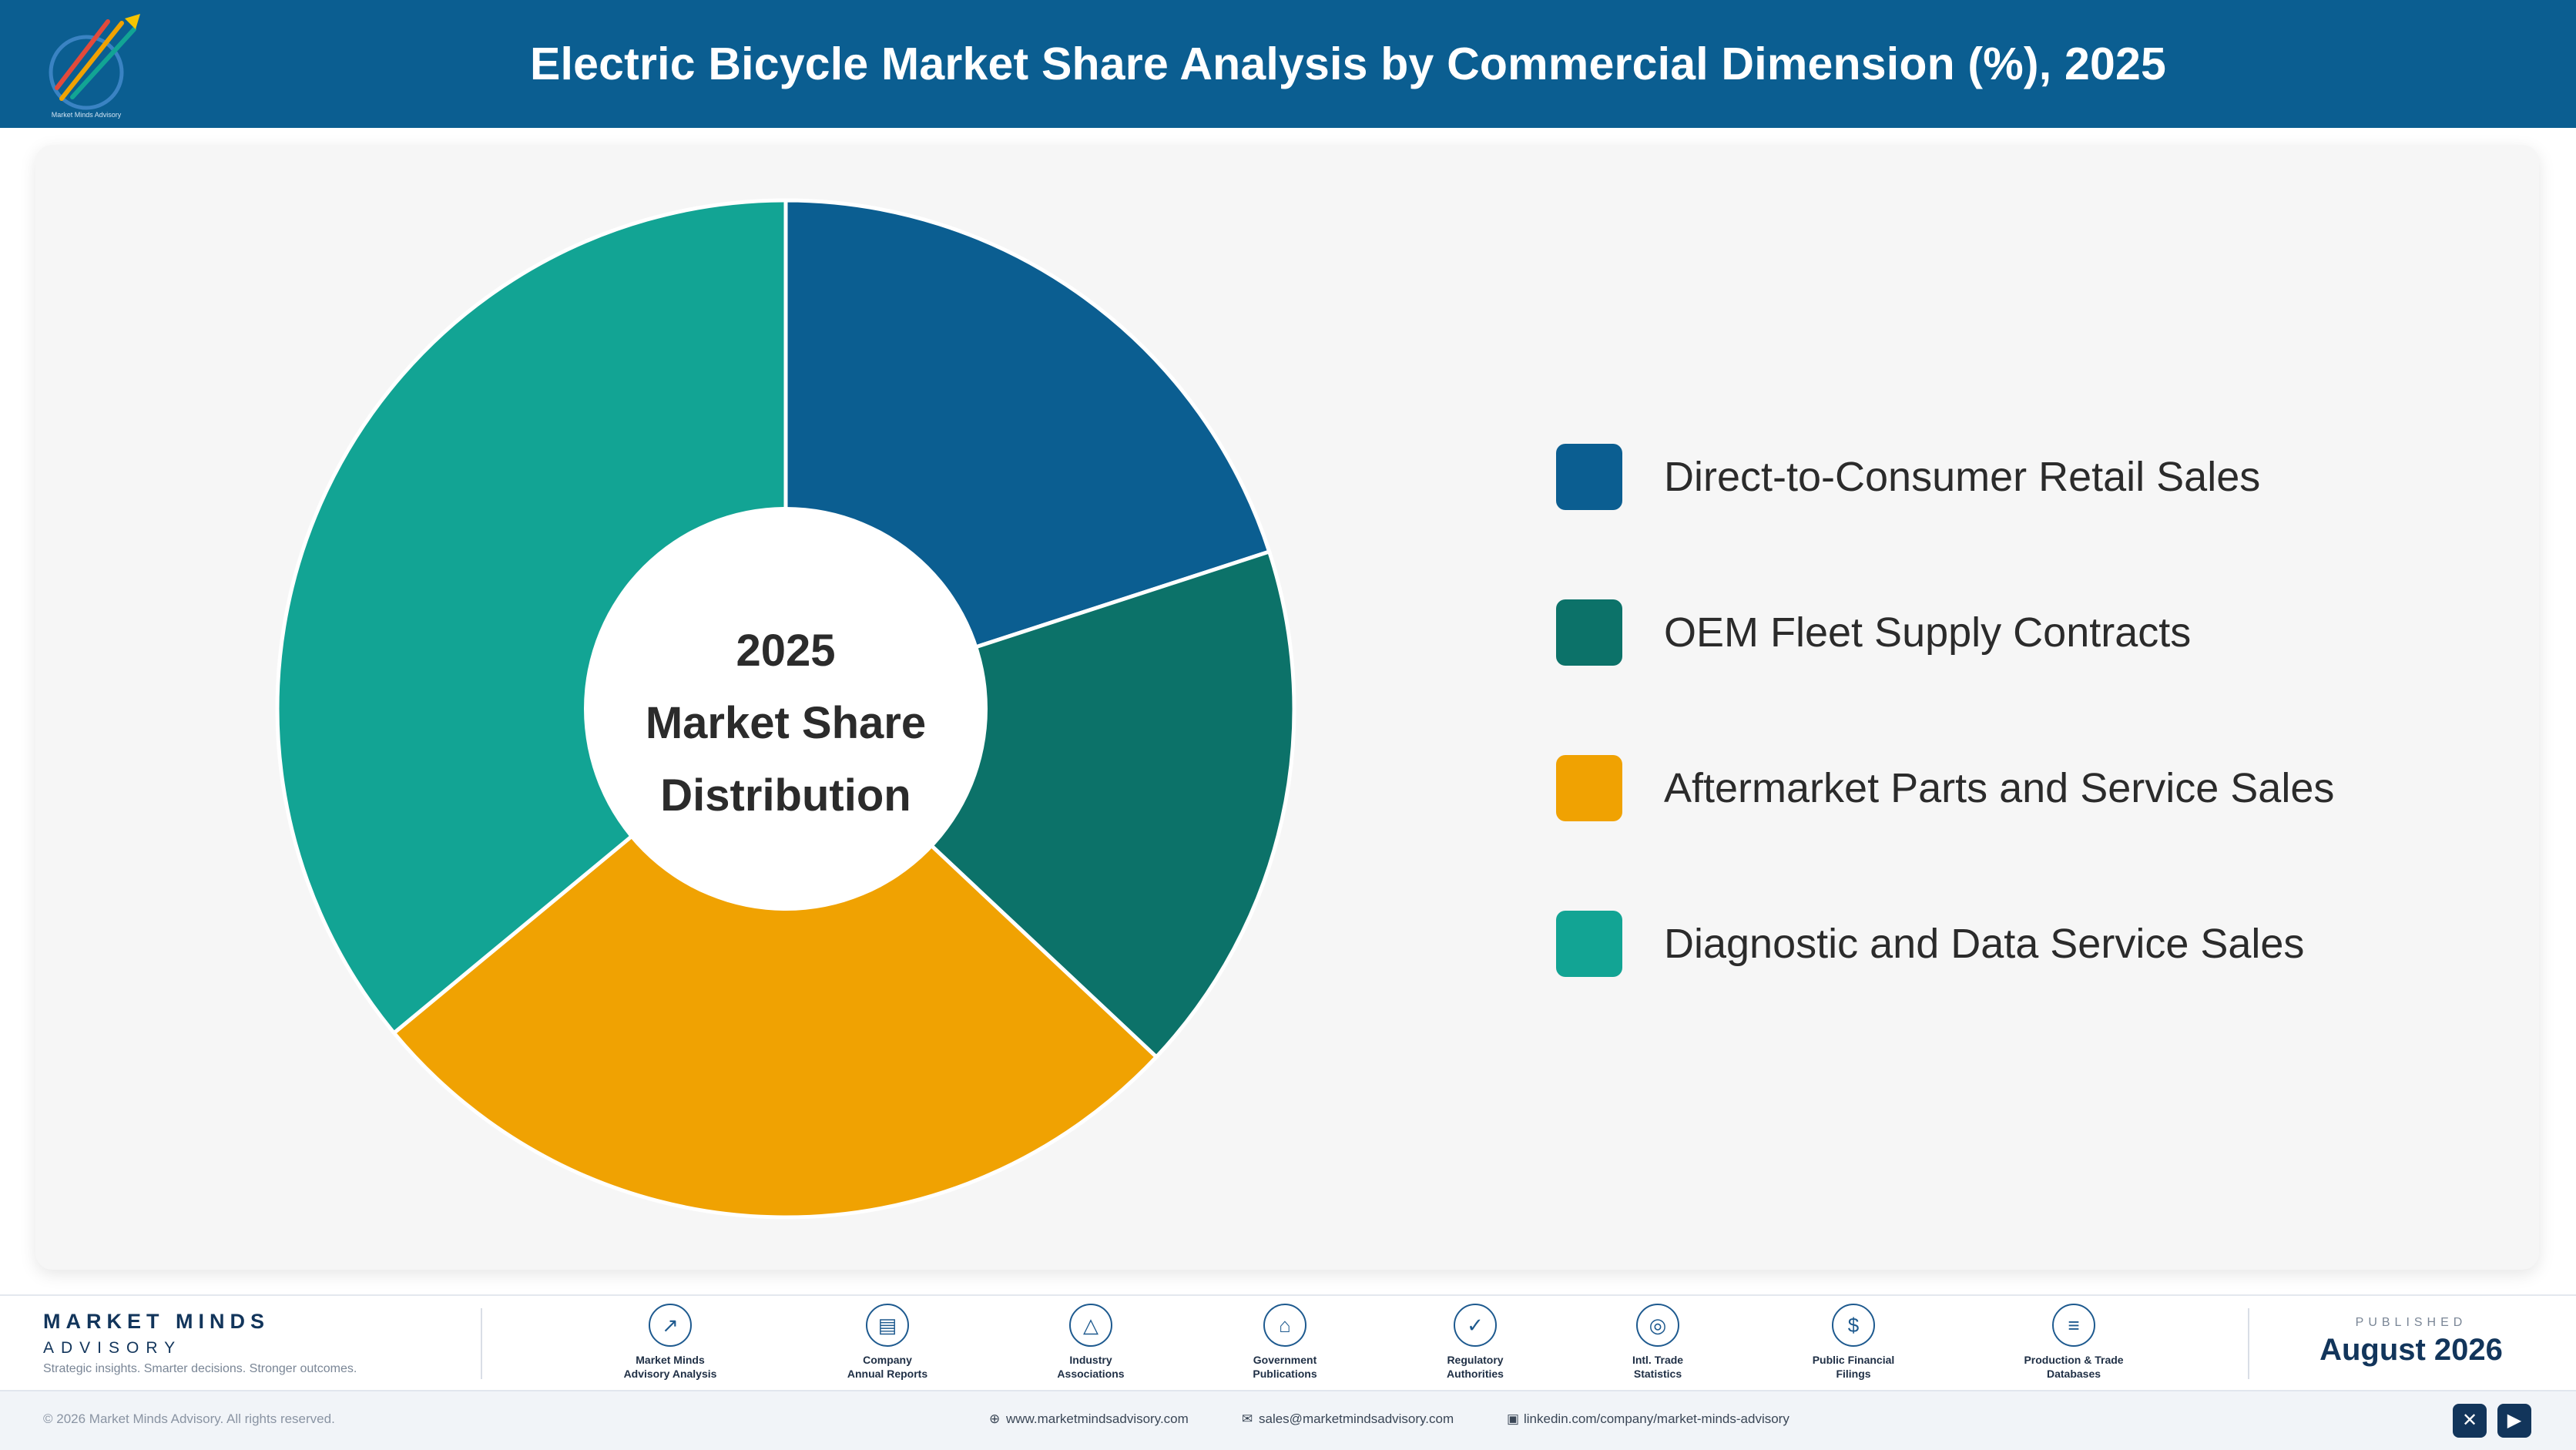  I want to click on youtube-icon: ▶, so click(2514, 1420).